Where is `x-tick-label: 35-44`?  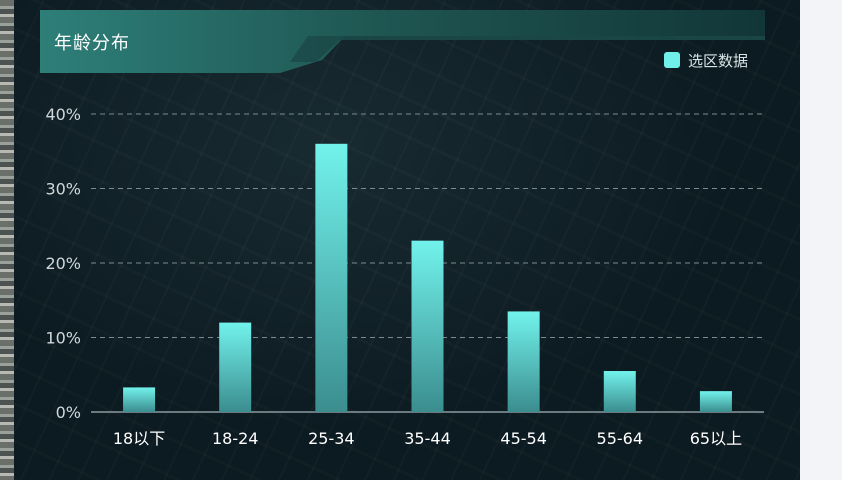
x-tick-label: 35-44 is located at coordinates (427, 438).